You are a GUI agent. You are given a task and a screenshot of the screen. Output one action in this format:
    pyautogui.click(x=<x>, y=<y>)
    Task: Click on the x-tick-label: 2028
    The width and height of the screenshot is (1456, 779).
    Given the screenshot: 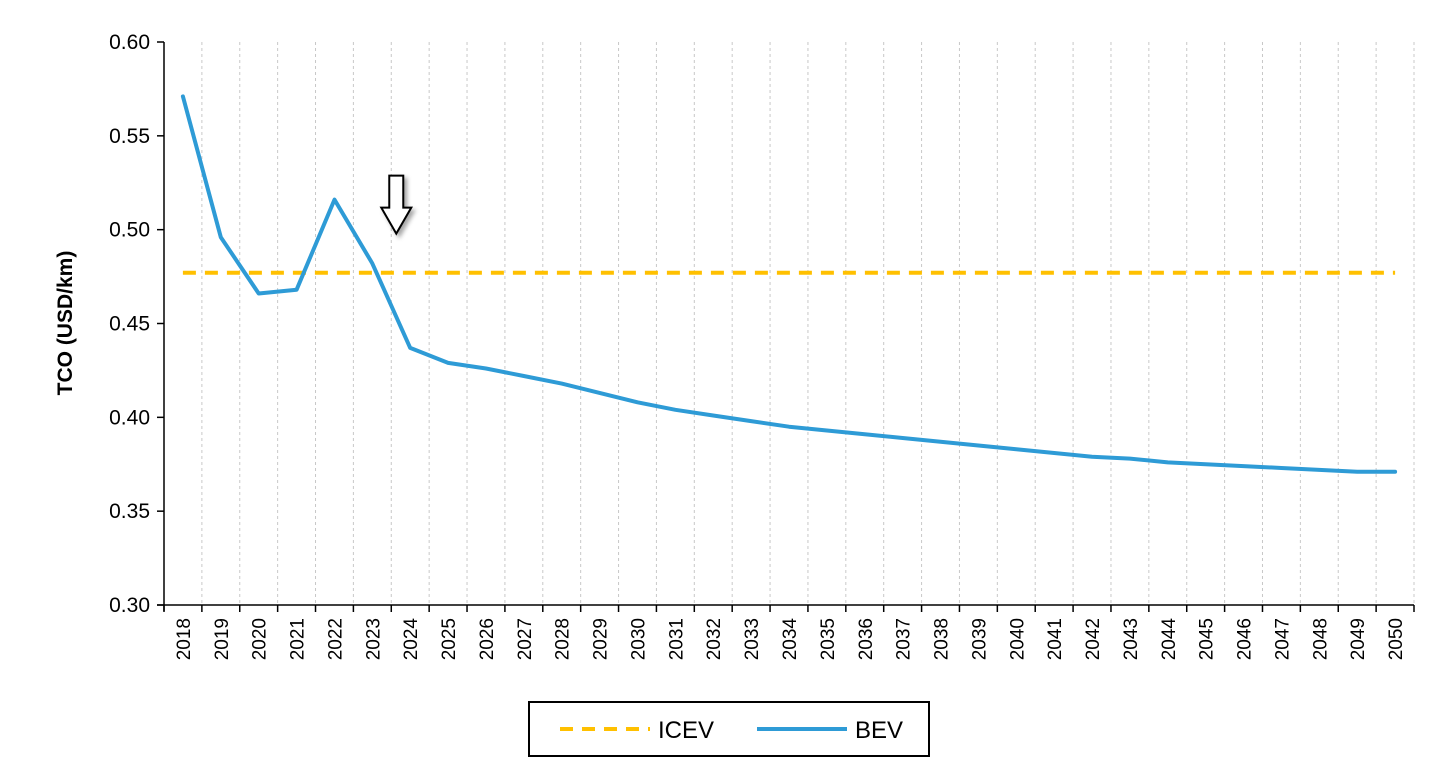 What is the action you would take?
    pyautogui.click(x=563, y=639)
    